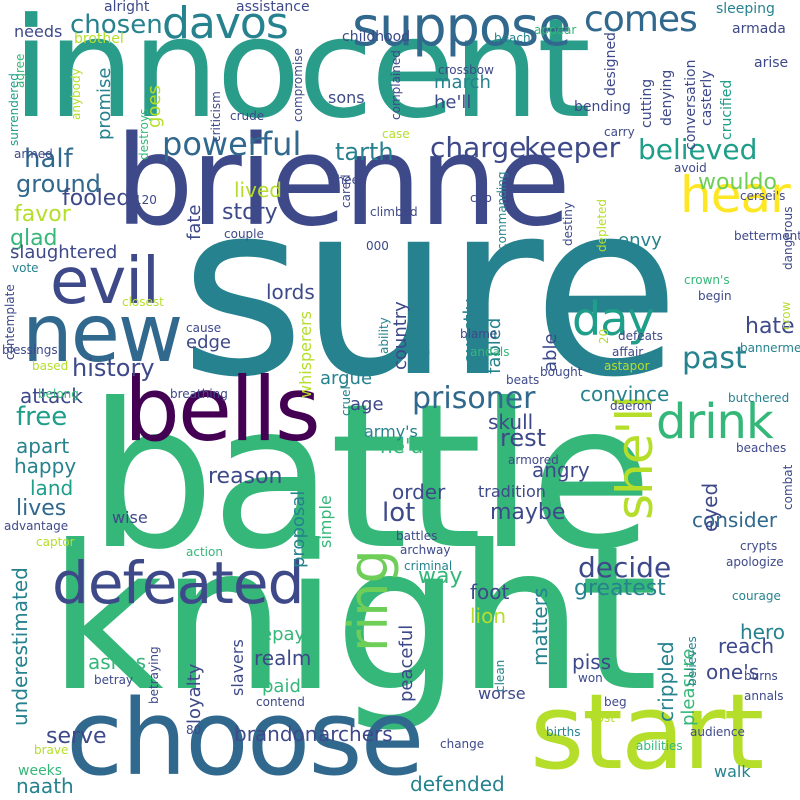 Image resolution: width=800 pixels, height=800 pixels. I want to click on word: lives, so click(41, 508).